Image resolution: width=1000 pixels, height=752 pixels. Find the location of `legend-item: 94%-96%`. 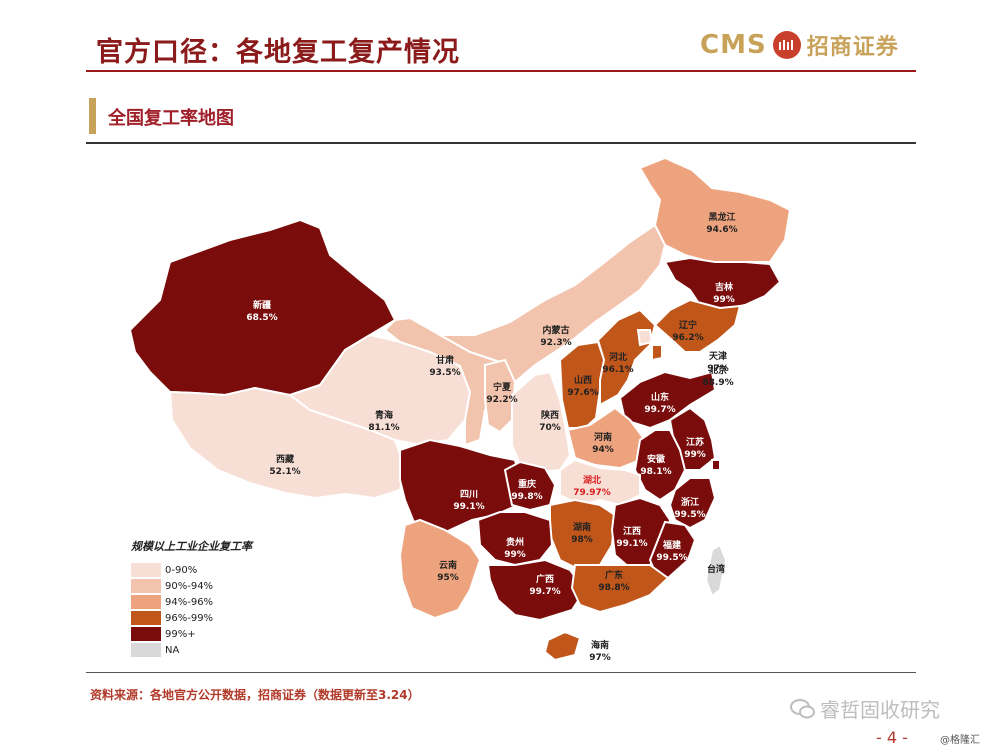

legend-item: 94%-96% is located at coordinates (191, 602).